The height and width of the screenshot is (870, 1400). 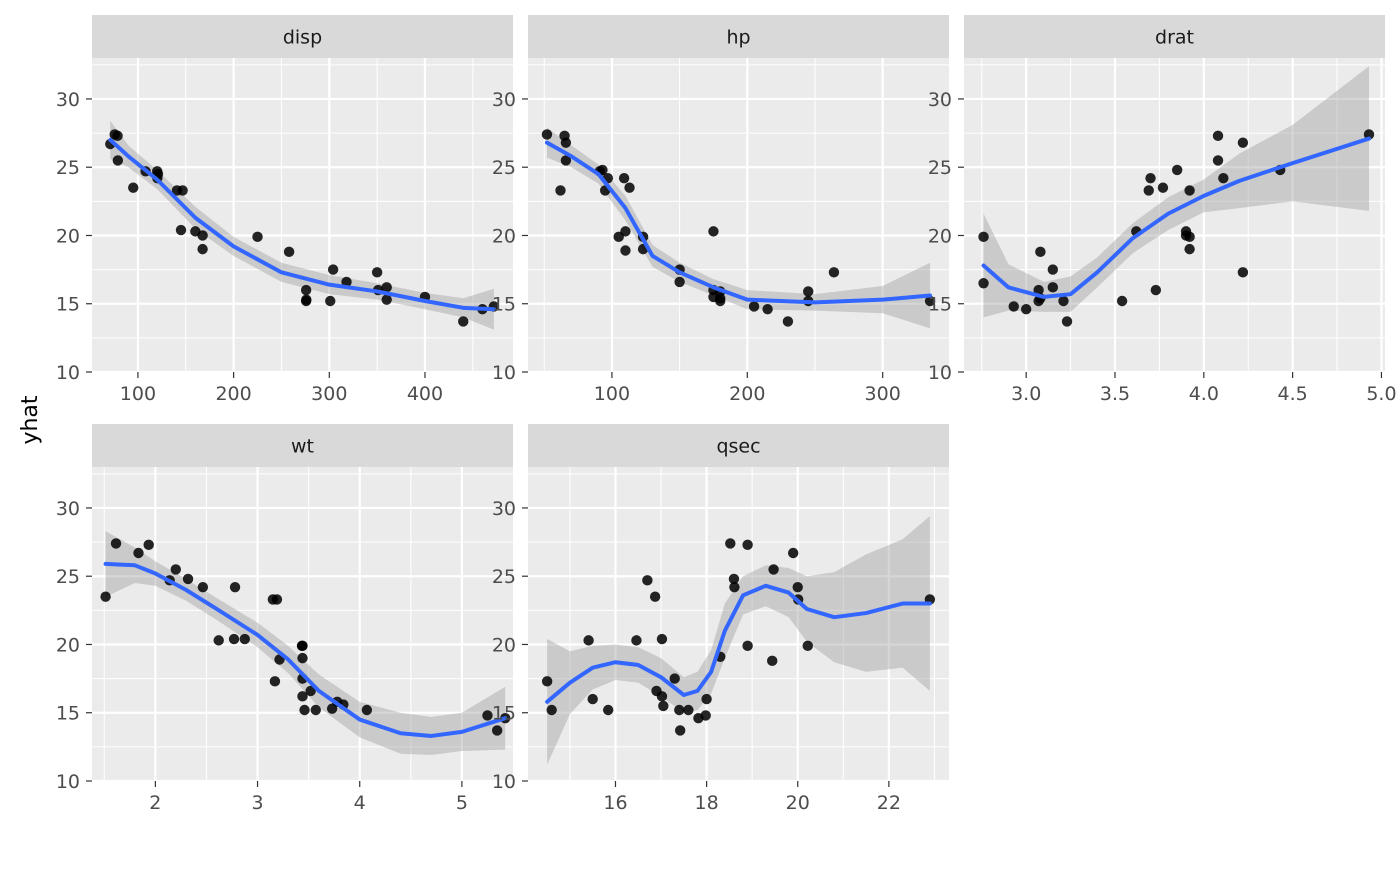 What do you see at coordinates (155, 803) in the screenshot?
I see `x-tick-label: 2` at bounding box center [155, 803].